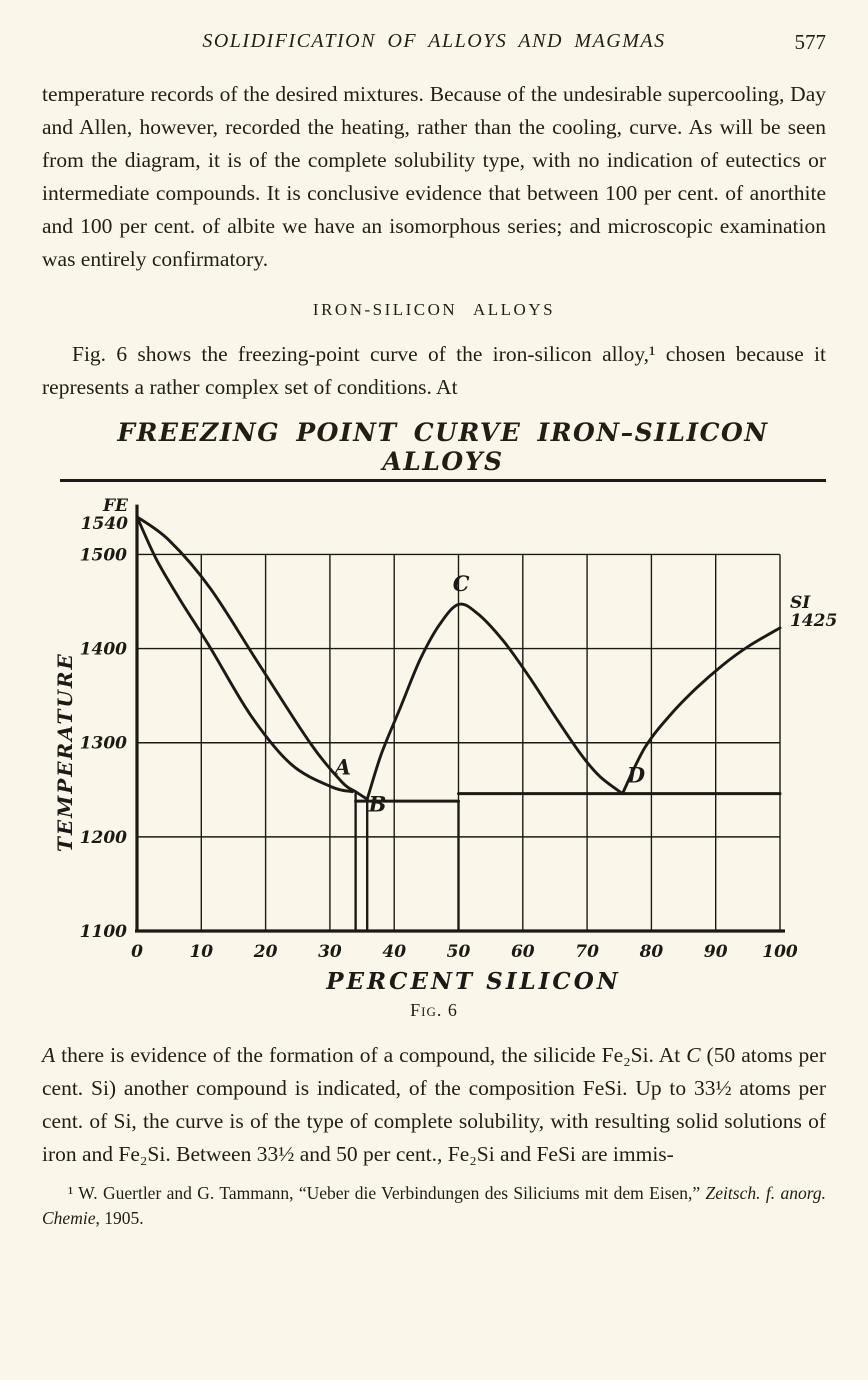 This screenshot has width=868, height=1380. Describe the element at coordinates (103, 838) in the screenshot. I see `y-tick-label: 1200` at that location.